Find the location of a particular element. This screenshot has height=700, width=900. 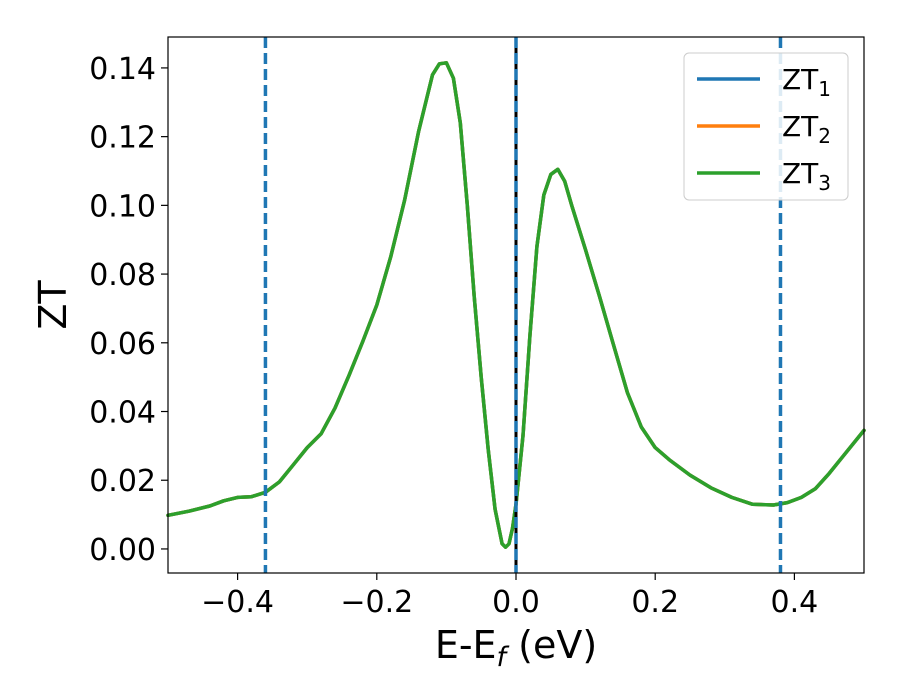

legend-box is located at coordinates (766, 126).